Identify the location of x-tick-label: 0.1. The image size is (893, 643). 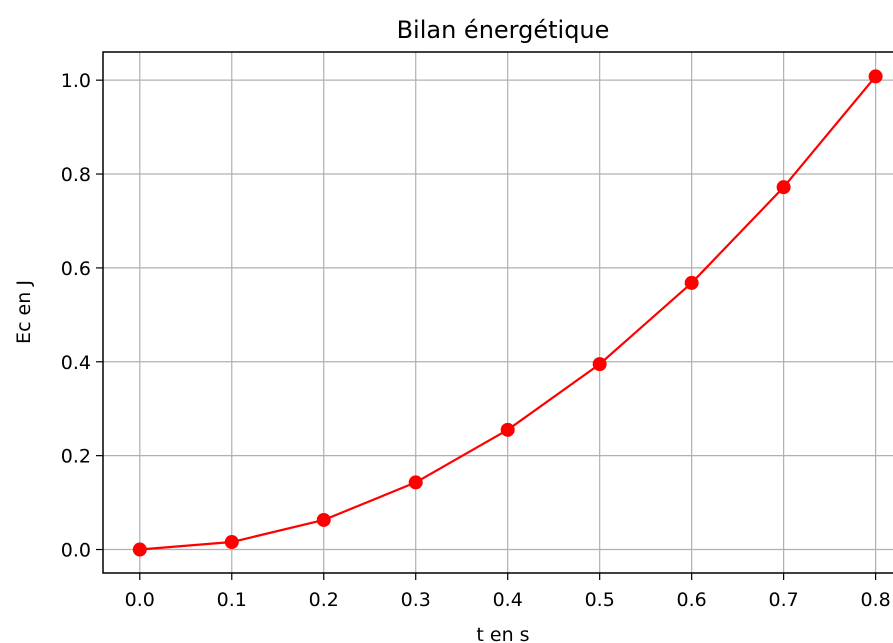
(232, 600).